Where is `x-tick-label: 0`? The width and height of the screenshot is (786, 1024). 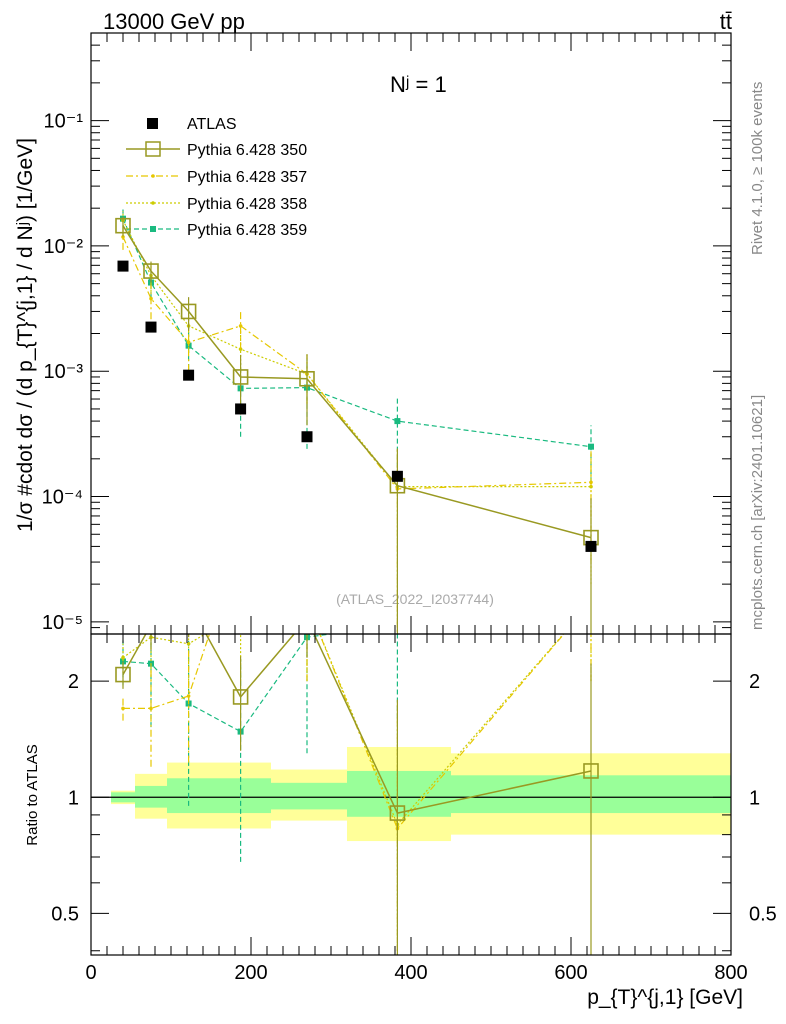 x-tick-label: 0 is located at coordinates (90, 973).